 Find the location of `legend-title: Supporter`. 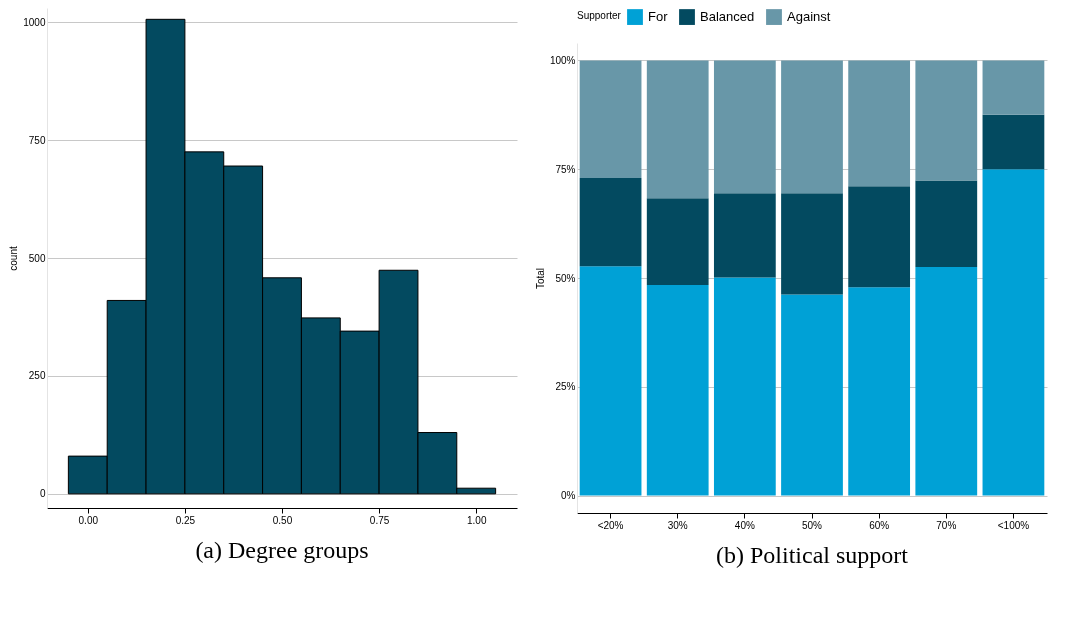

legend-title: Supporter is located at coordinates (599, 15).